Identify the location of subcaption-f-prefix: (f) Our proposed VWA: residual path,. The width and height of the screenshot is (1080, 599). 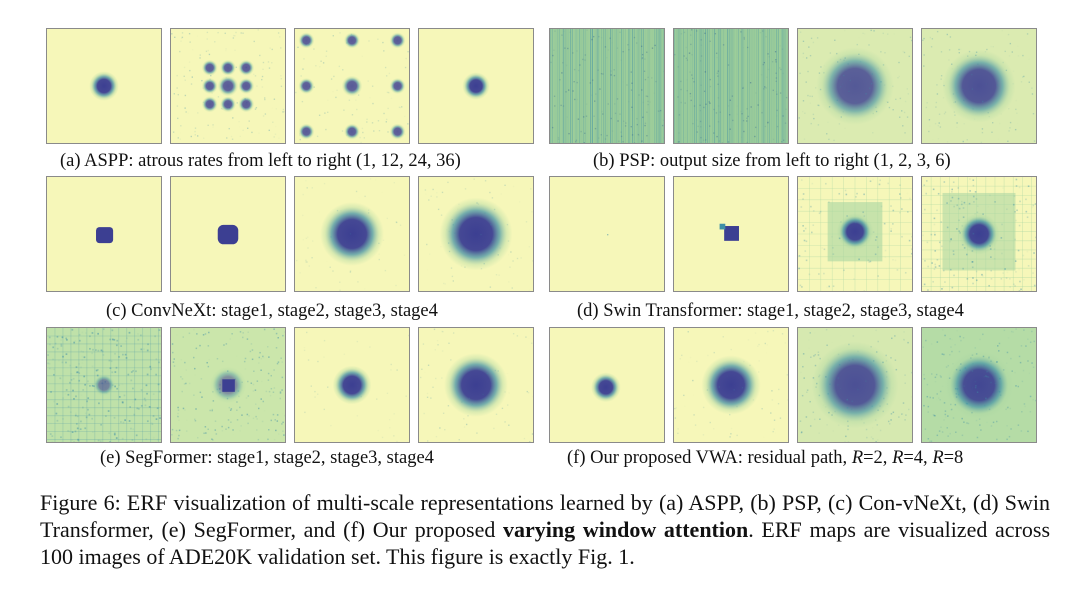
(709, 458).